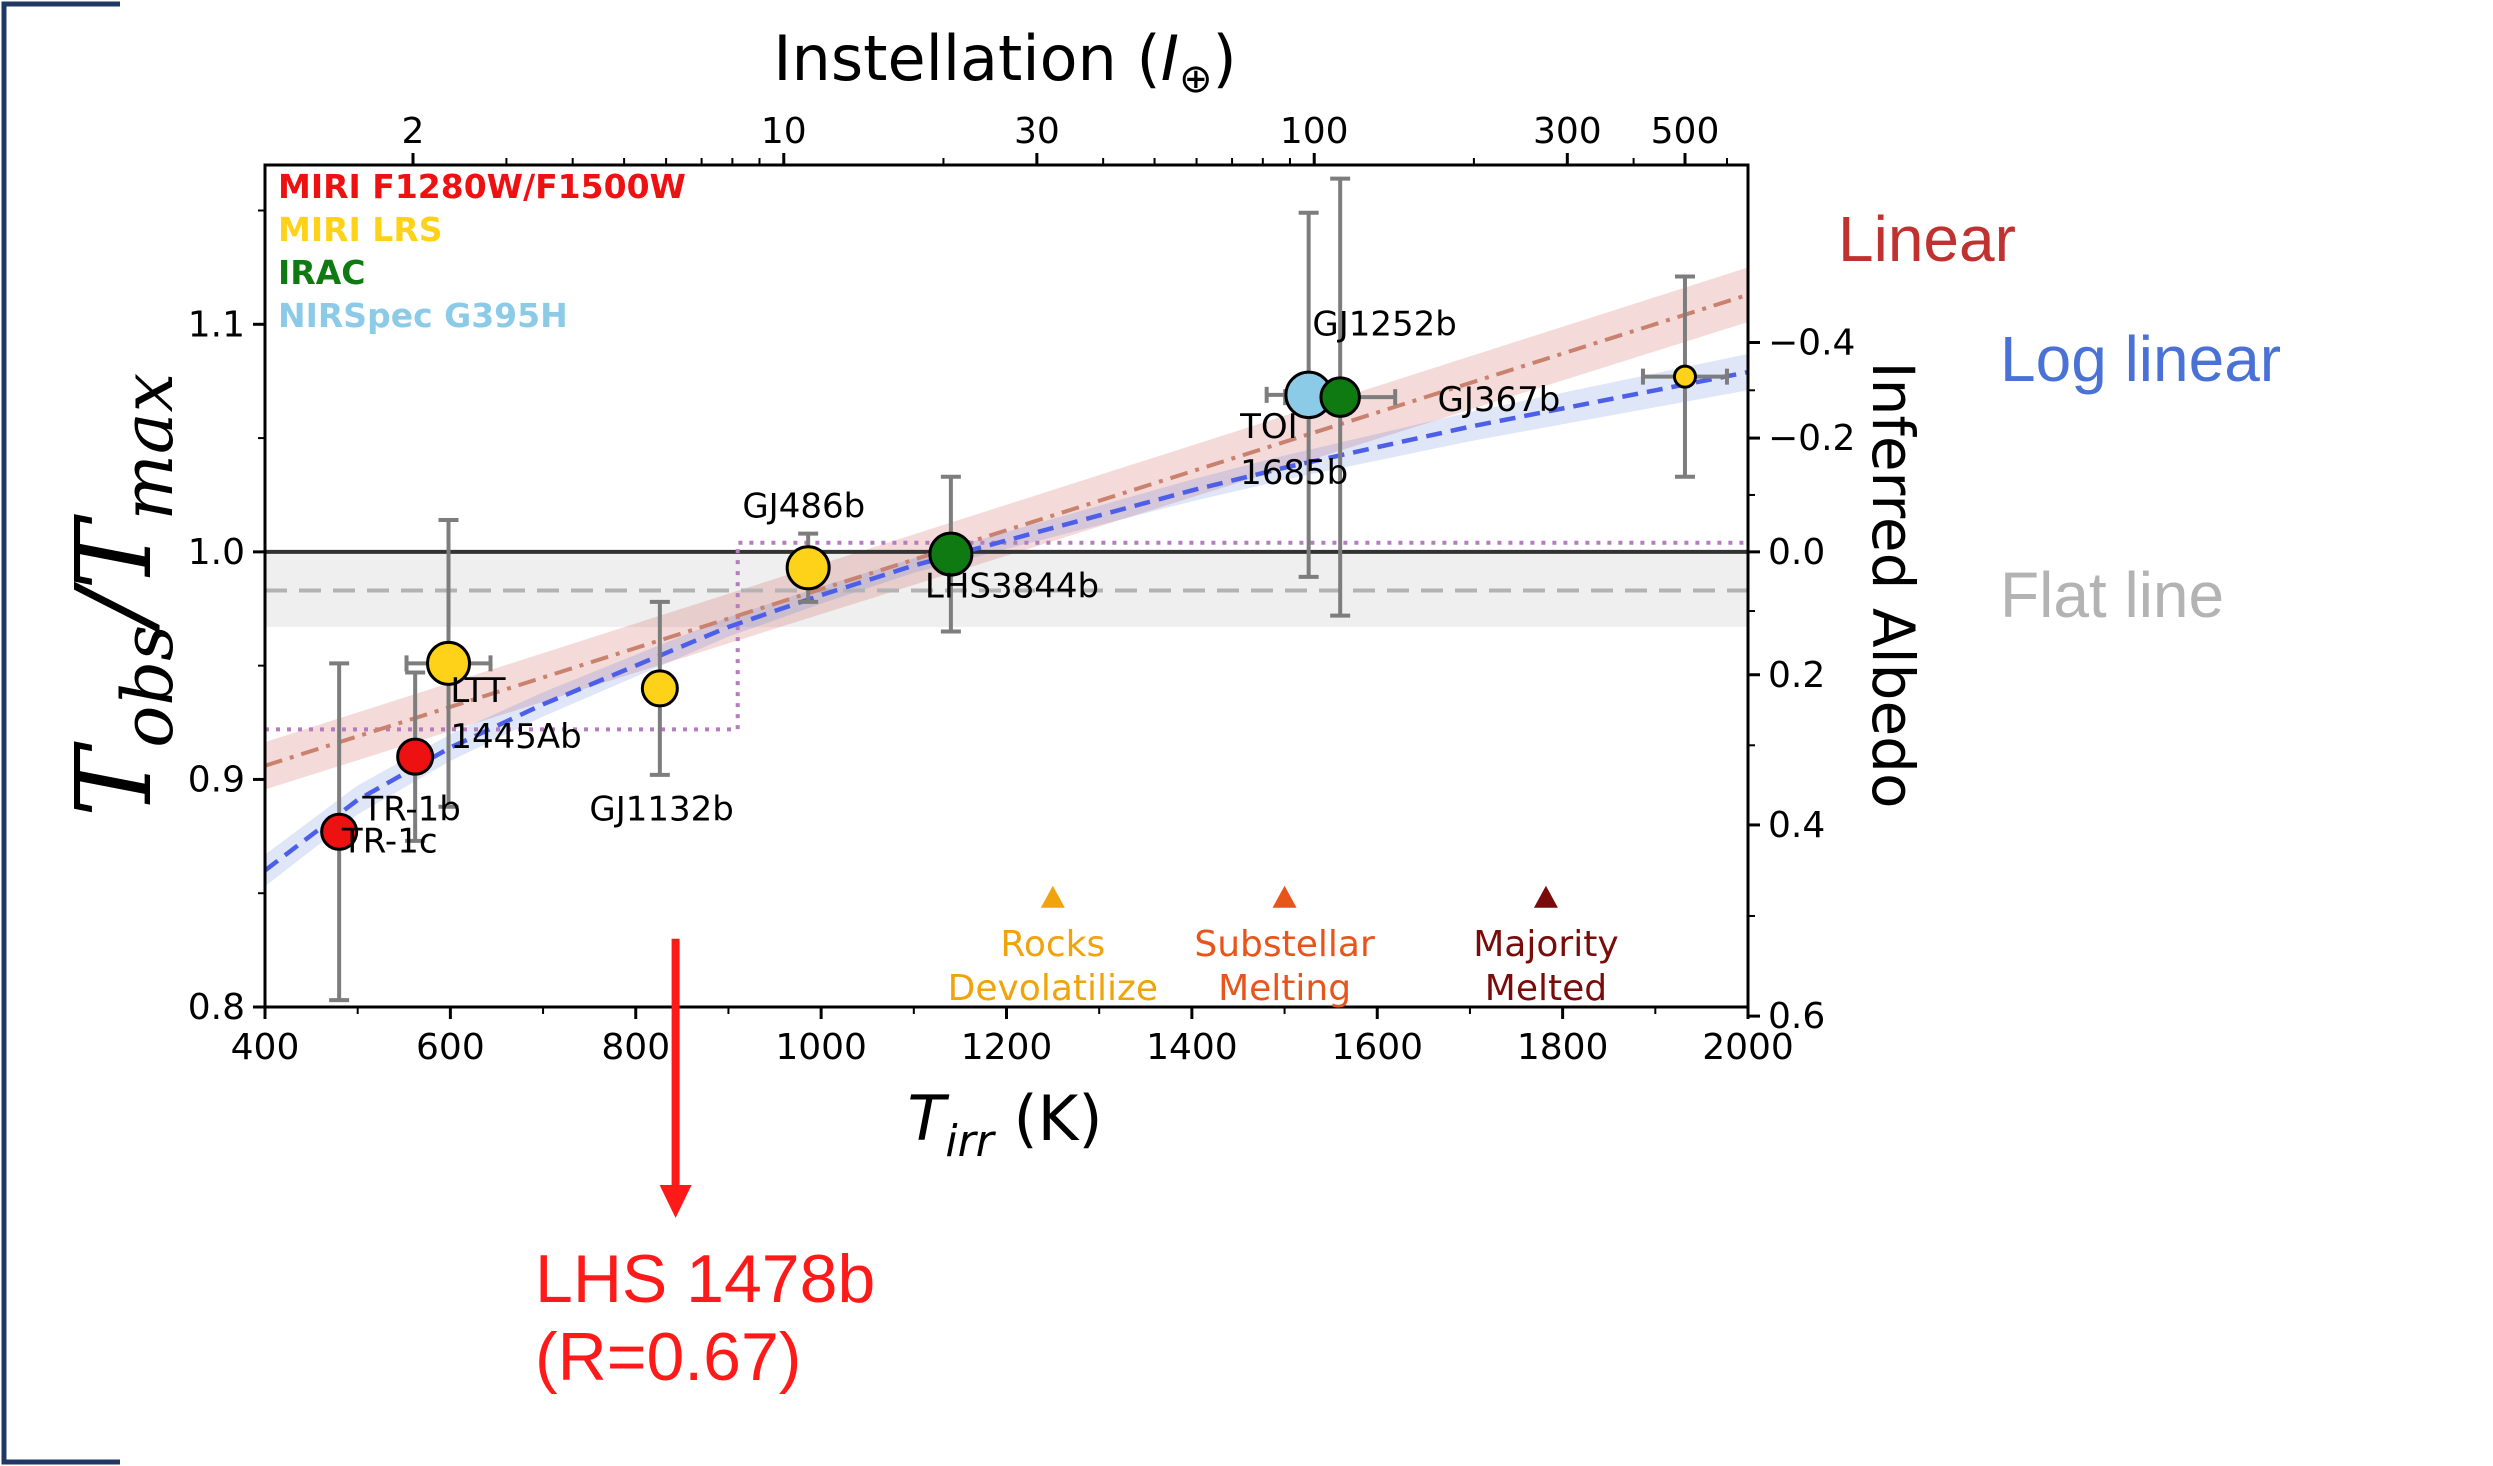 This screenshot has width=2493, height=1466. I want to click on planet-label: 1685b, so click(1294, 473).